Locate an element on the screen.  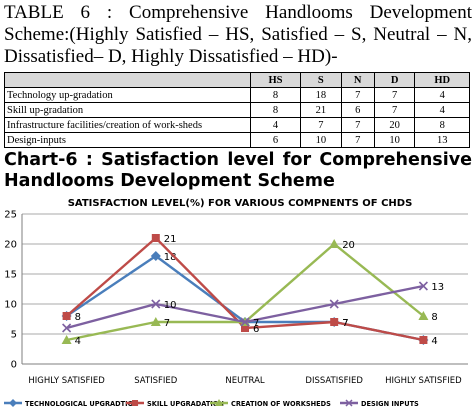
data-label: 20 is located at coordinates (348, 245).